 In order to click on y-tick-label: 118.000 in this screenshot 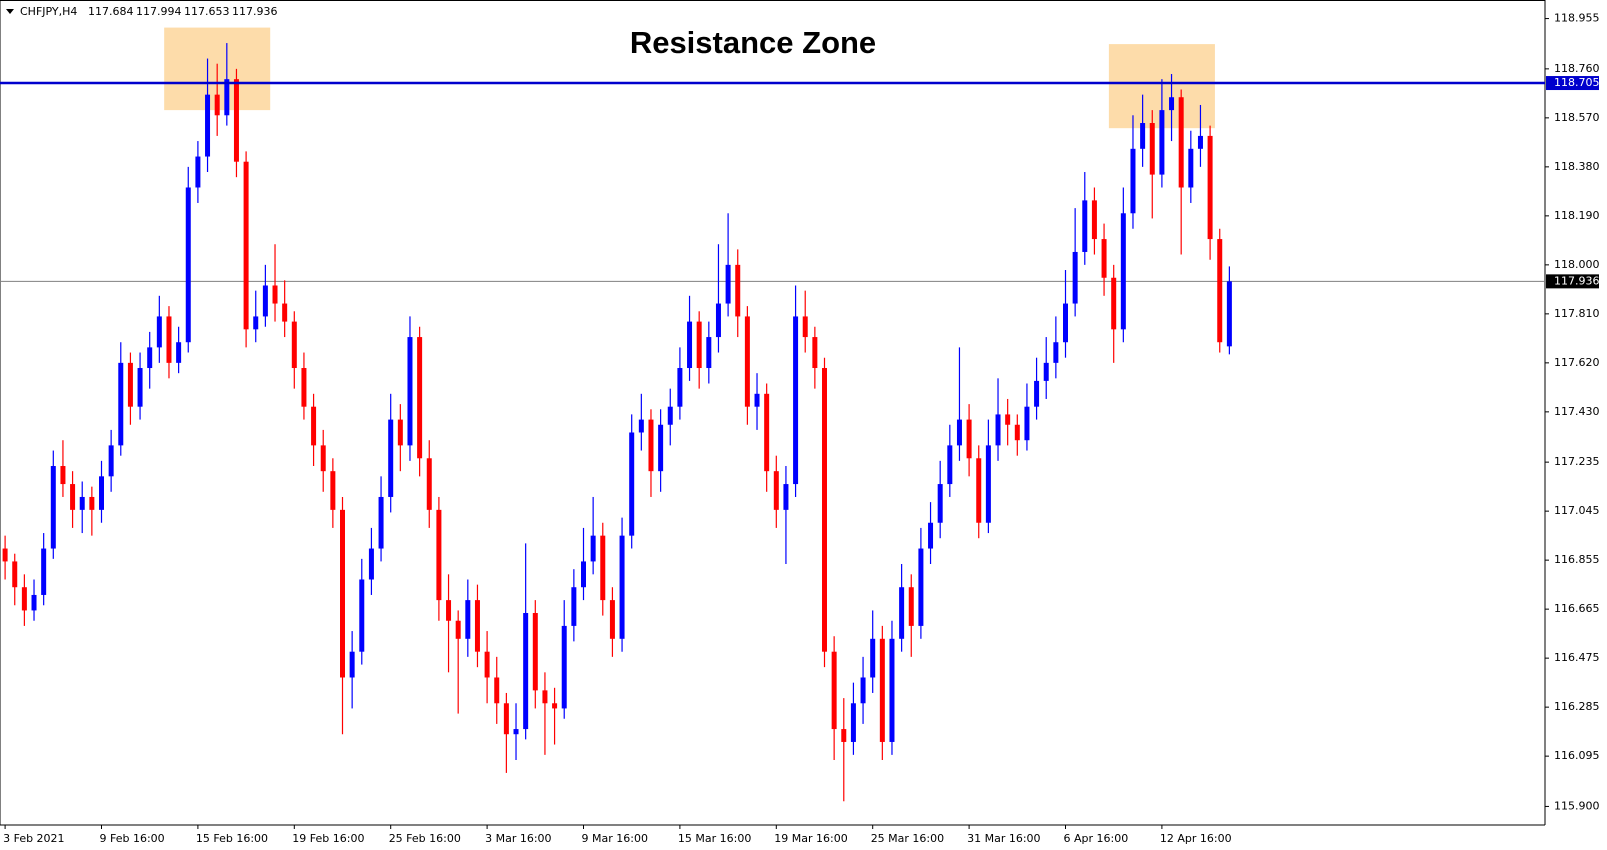, I will do `click(1577, 264)`.